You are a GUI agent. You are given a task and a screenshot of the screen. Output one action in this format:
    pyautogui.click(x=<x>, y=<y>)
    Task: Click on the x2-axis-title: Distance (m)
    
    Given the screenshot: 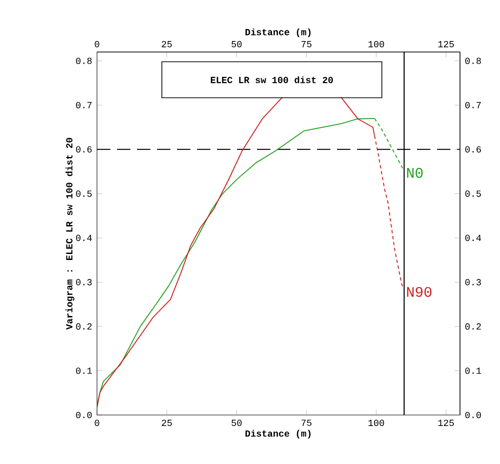 What is the action you would take?
    pyautogui.click(x=278, y=33)
    